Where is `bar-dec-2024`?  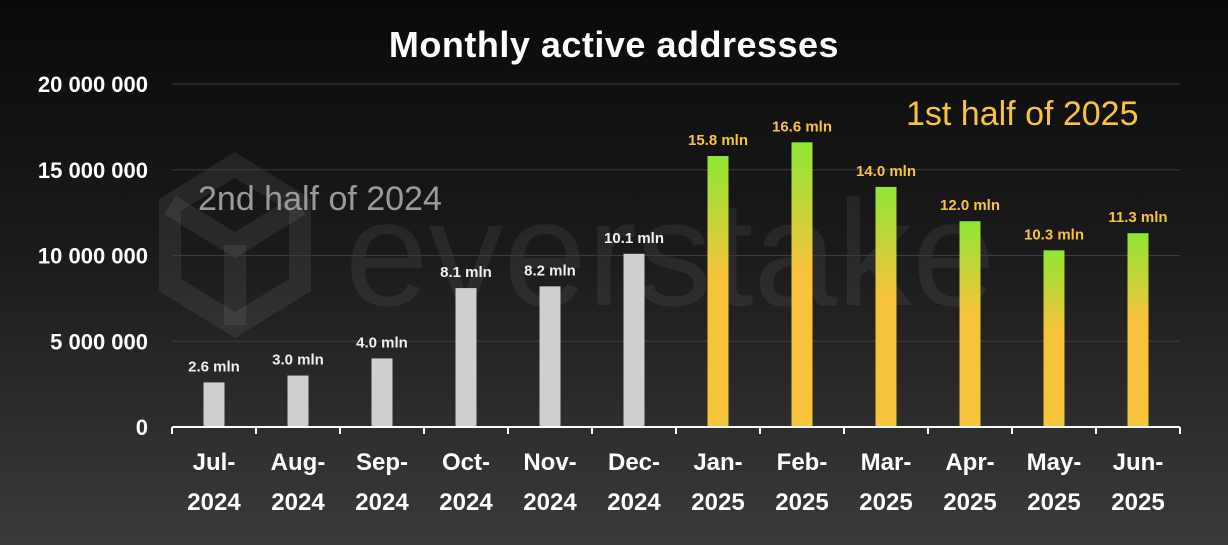 bar-dec-2024 is located at coordinates (634, 340).